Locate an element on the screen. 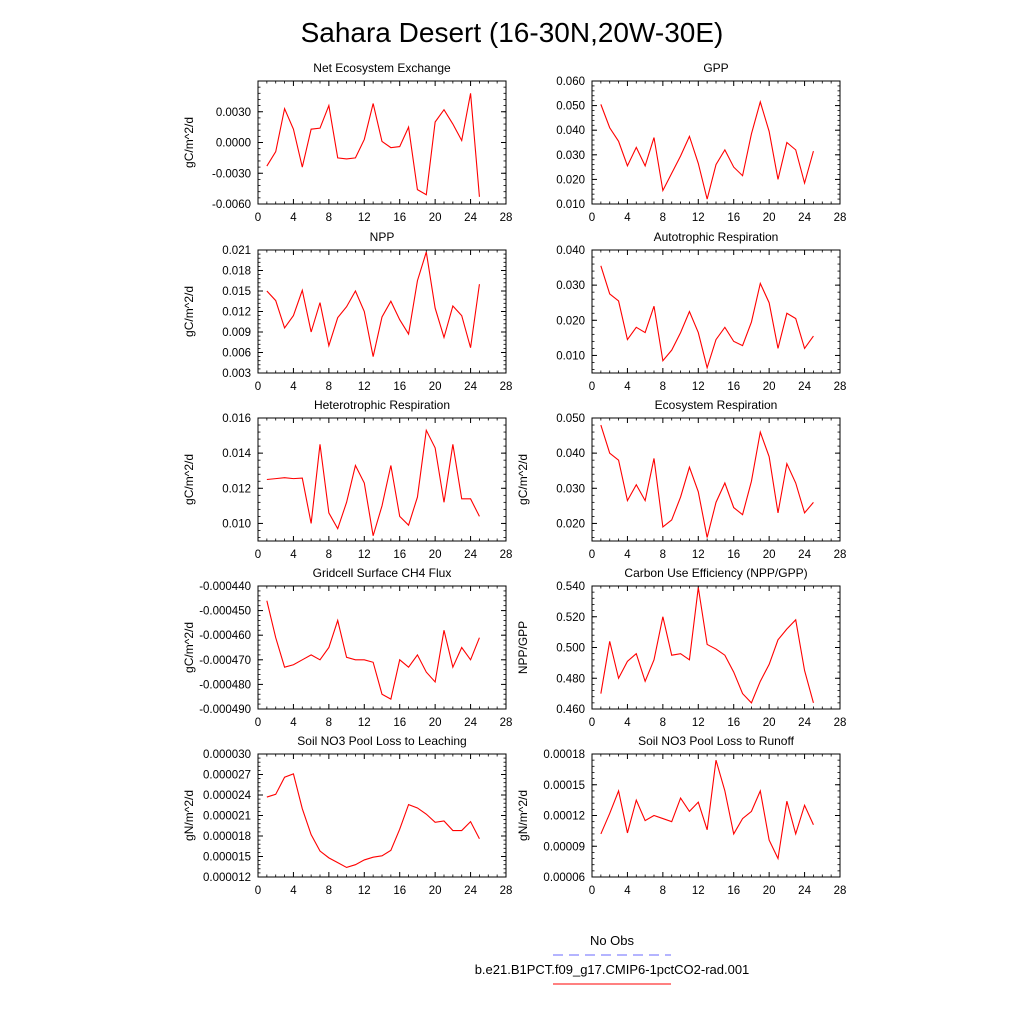 This screenshot has width=1024, height=1024. y-tick-label: 0.012 is located at coordinates (236, 313).